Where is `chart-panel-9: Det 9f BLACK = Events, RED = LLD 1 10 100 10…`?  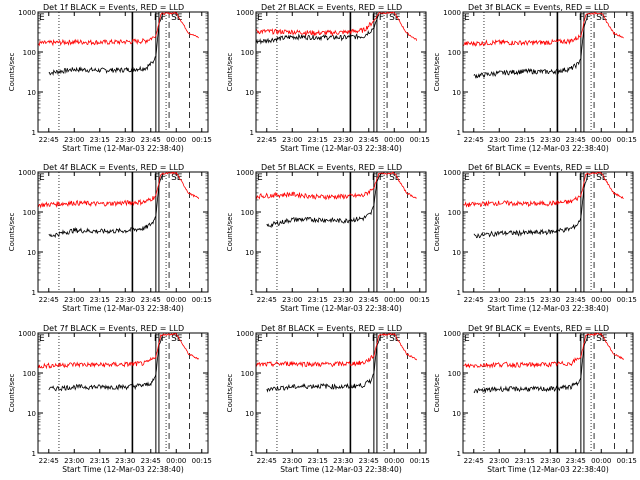
chart-panel-9: Det 9f BLACK = Events, RED = LLD 1 10 100 10… is located at coordinates (535, 399).